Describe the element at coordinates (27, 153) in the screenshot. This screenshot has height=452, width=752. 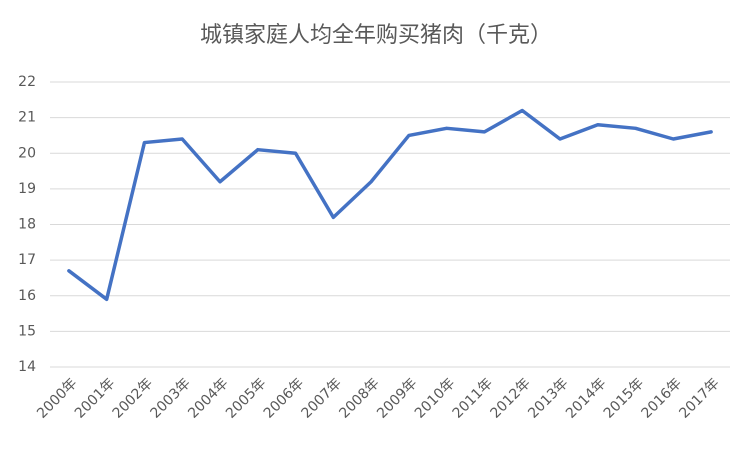
I see `y-tick-label: 20` at that location.